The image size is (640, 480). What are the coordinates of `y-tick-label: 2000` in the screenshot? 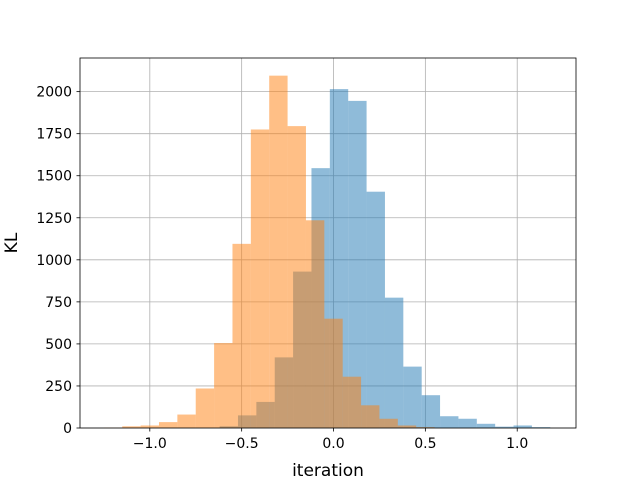 It's located at (54, 93).